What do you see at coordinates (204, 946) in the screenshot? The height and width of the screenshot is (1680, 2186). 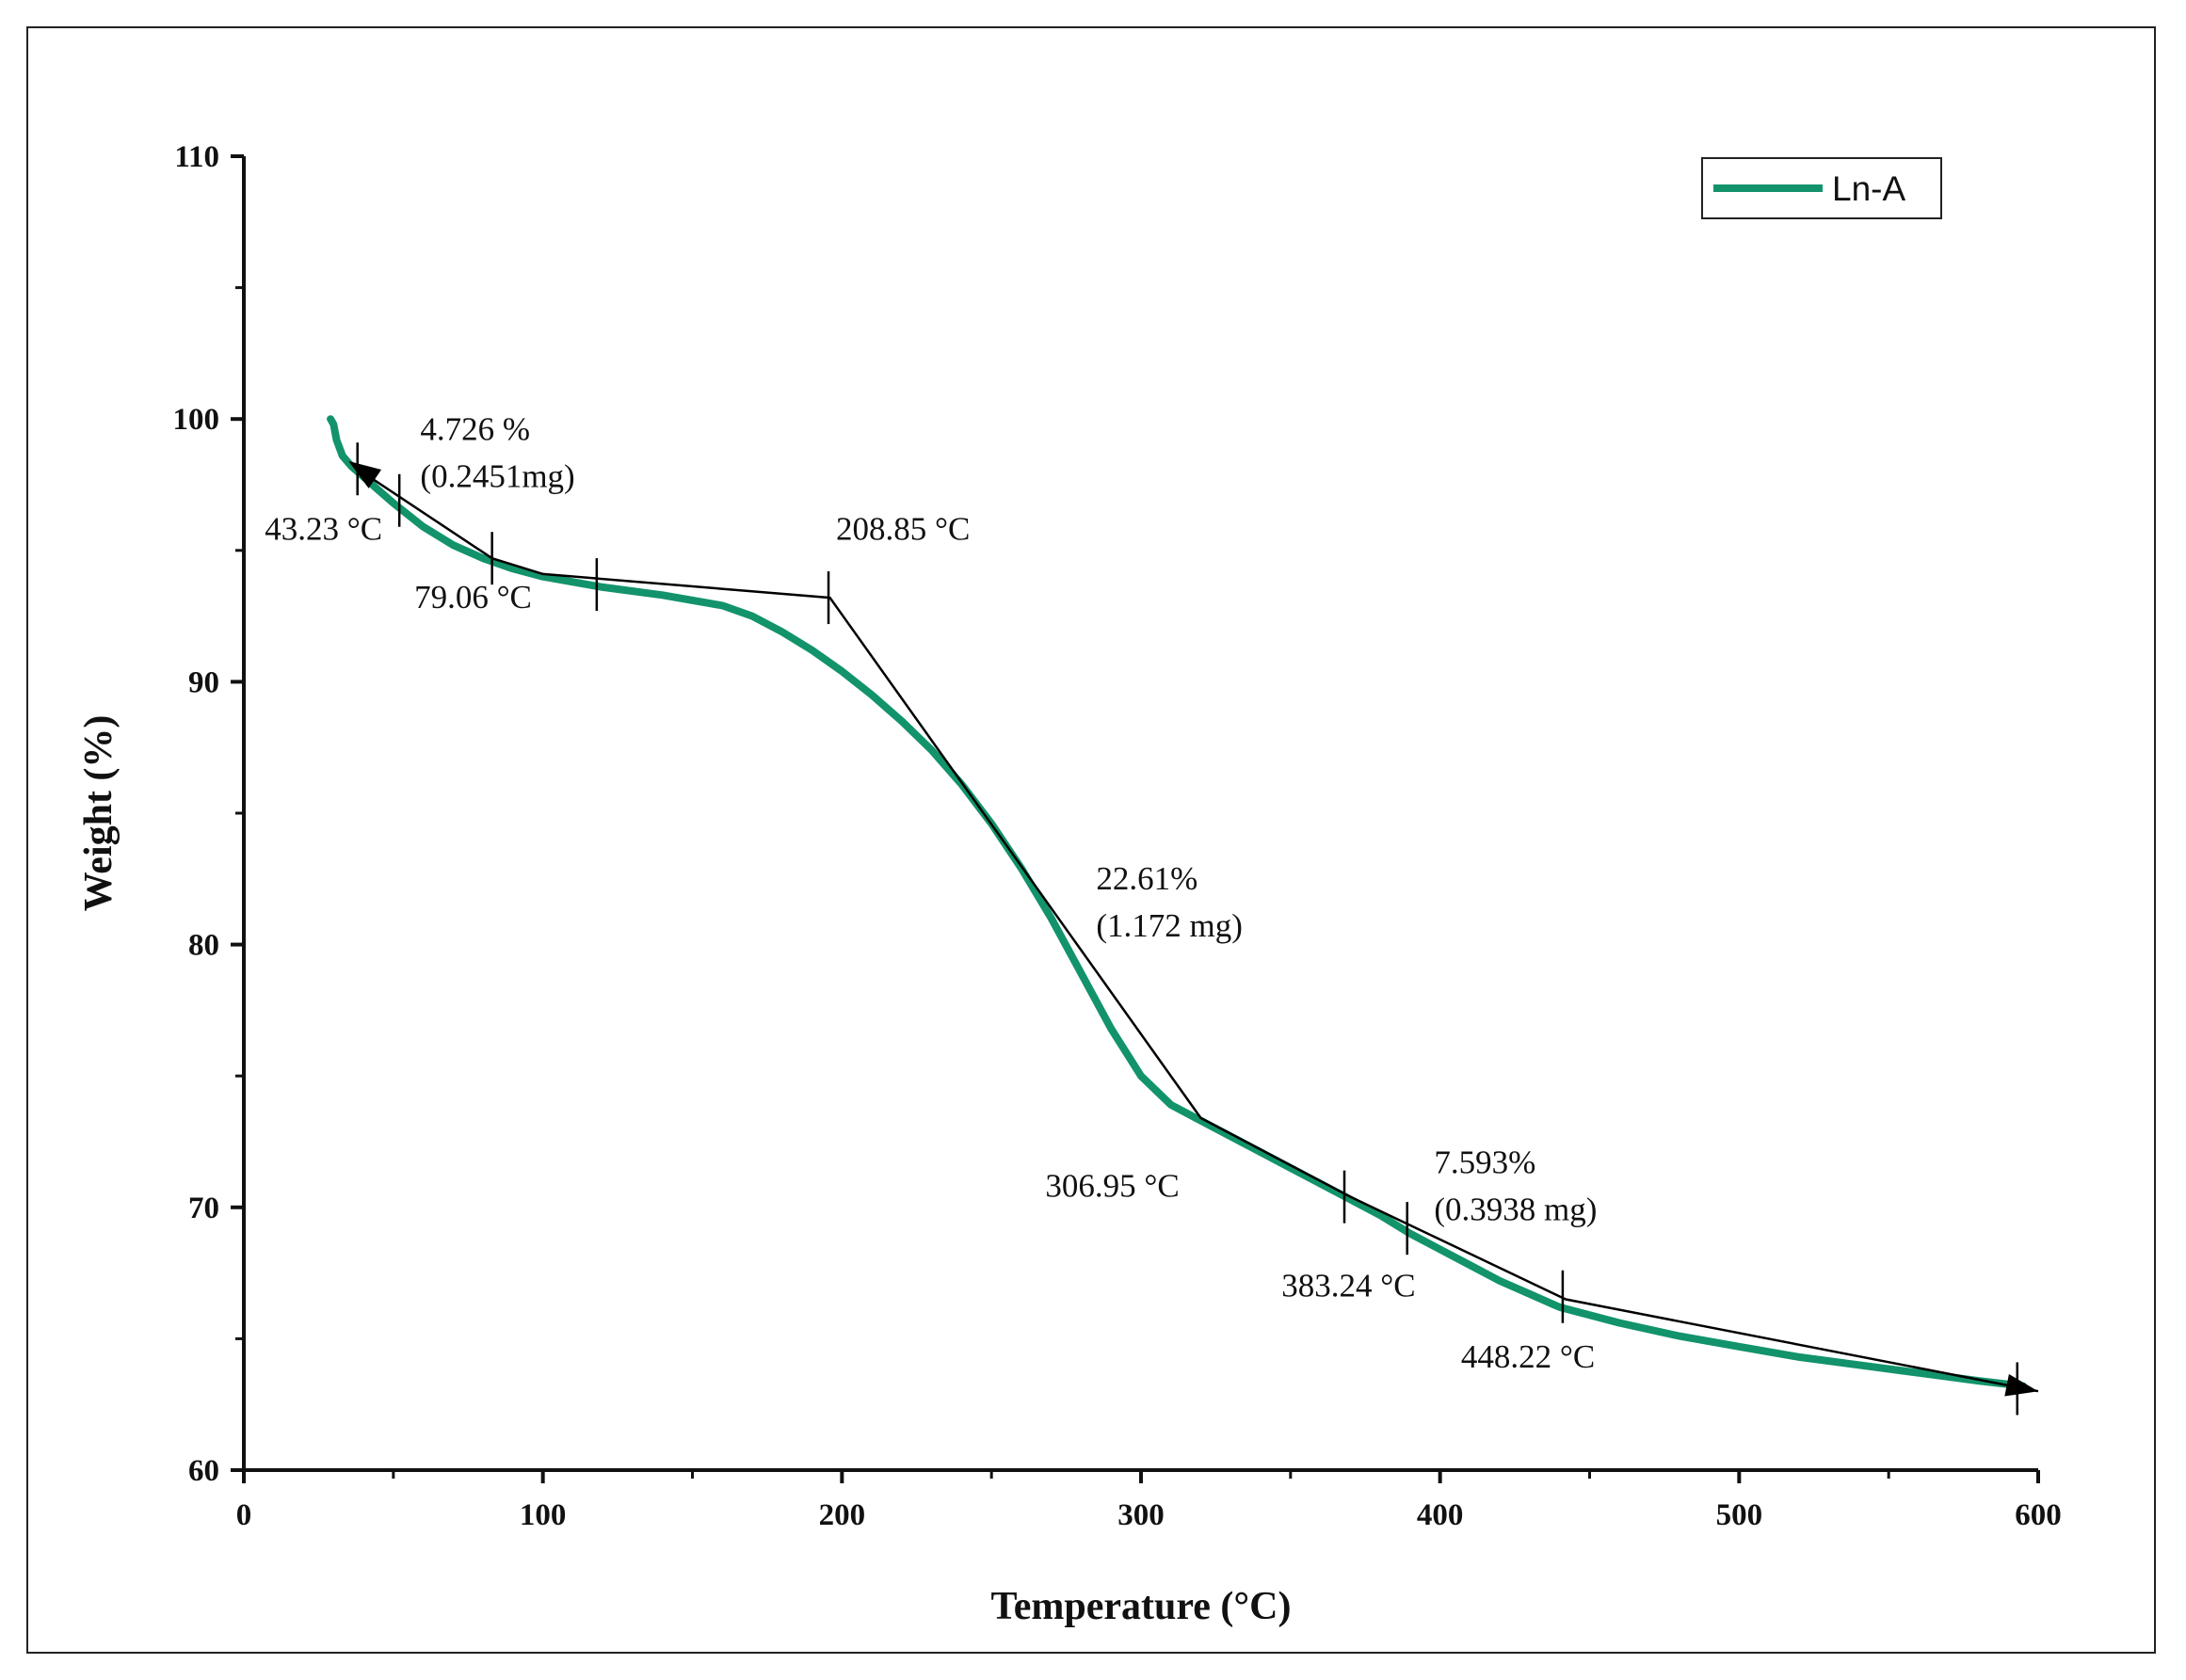 I see `y-tick-label: 80` at bounding box center [204, 946].